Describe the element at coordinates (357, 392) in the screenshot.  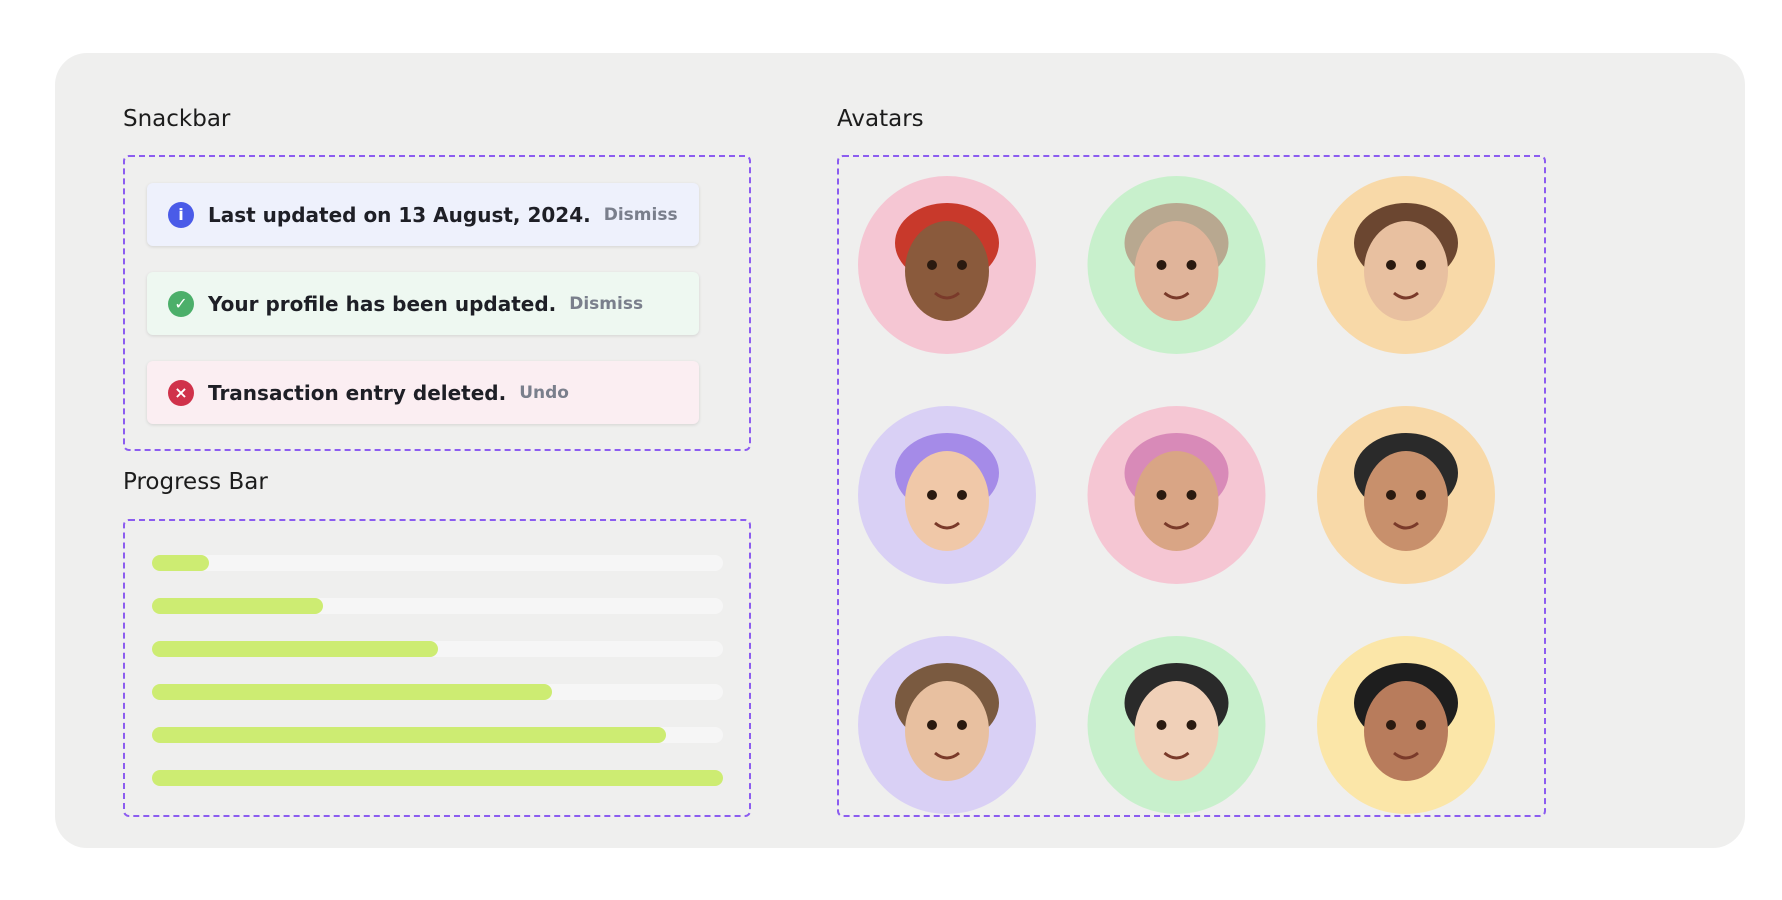
I see `snackbar-message: Transaction entry deleted.` at that location.